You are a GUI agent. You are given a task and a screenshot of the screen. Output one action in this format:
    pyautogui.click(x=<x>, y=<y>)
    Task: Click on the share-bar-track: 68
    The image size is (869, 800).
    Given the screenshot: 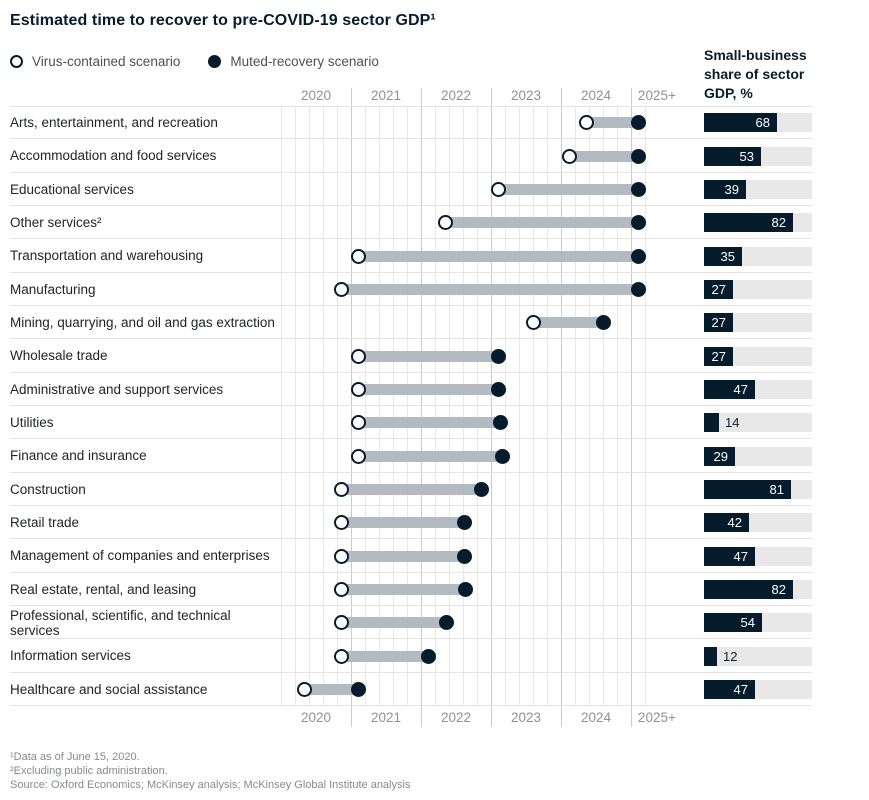 What is the action you would take?
    pyautogui.click(x=758, y=123)
    